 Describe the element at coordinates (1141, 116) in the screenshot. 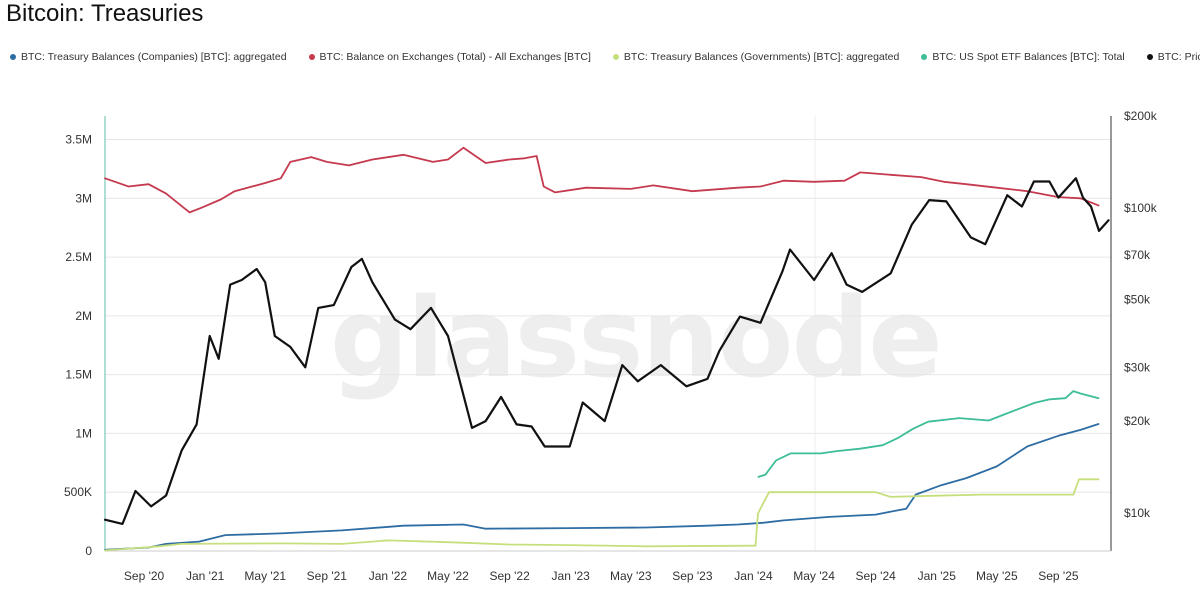

I see `y-right-tick-label: $200k` at that location.